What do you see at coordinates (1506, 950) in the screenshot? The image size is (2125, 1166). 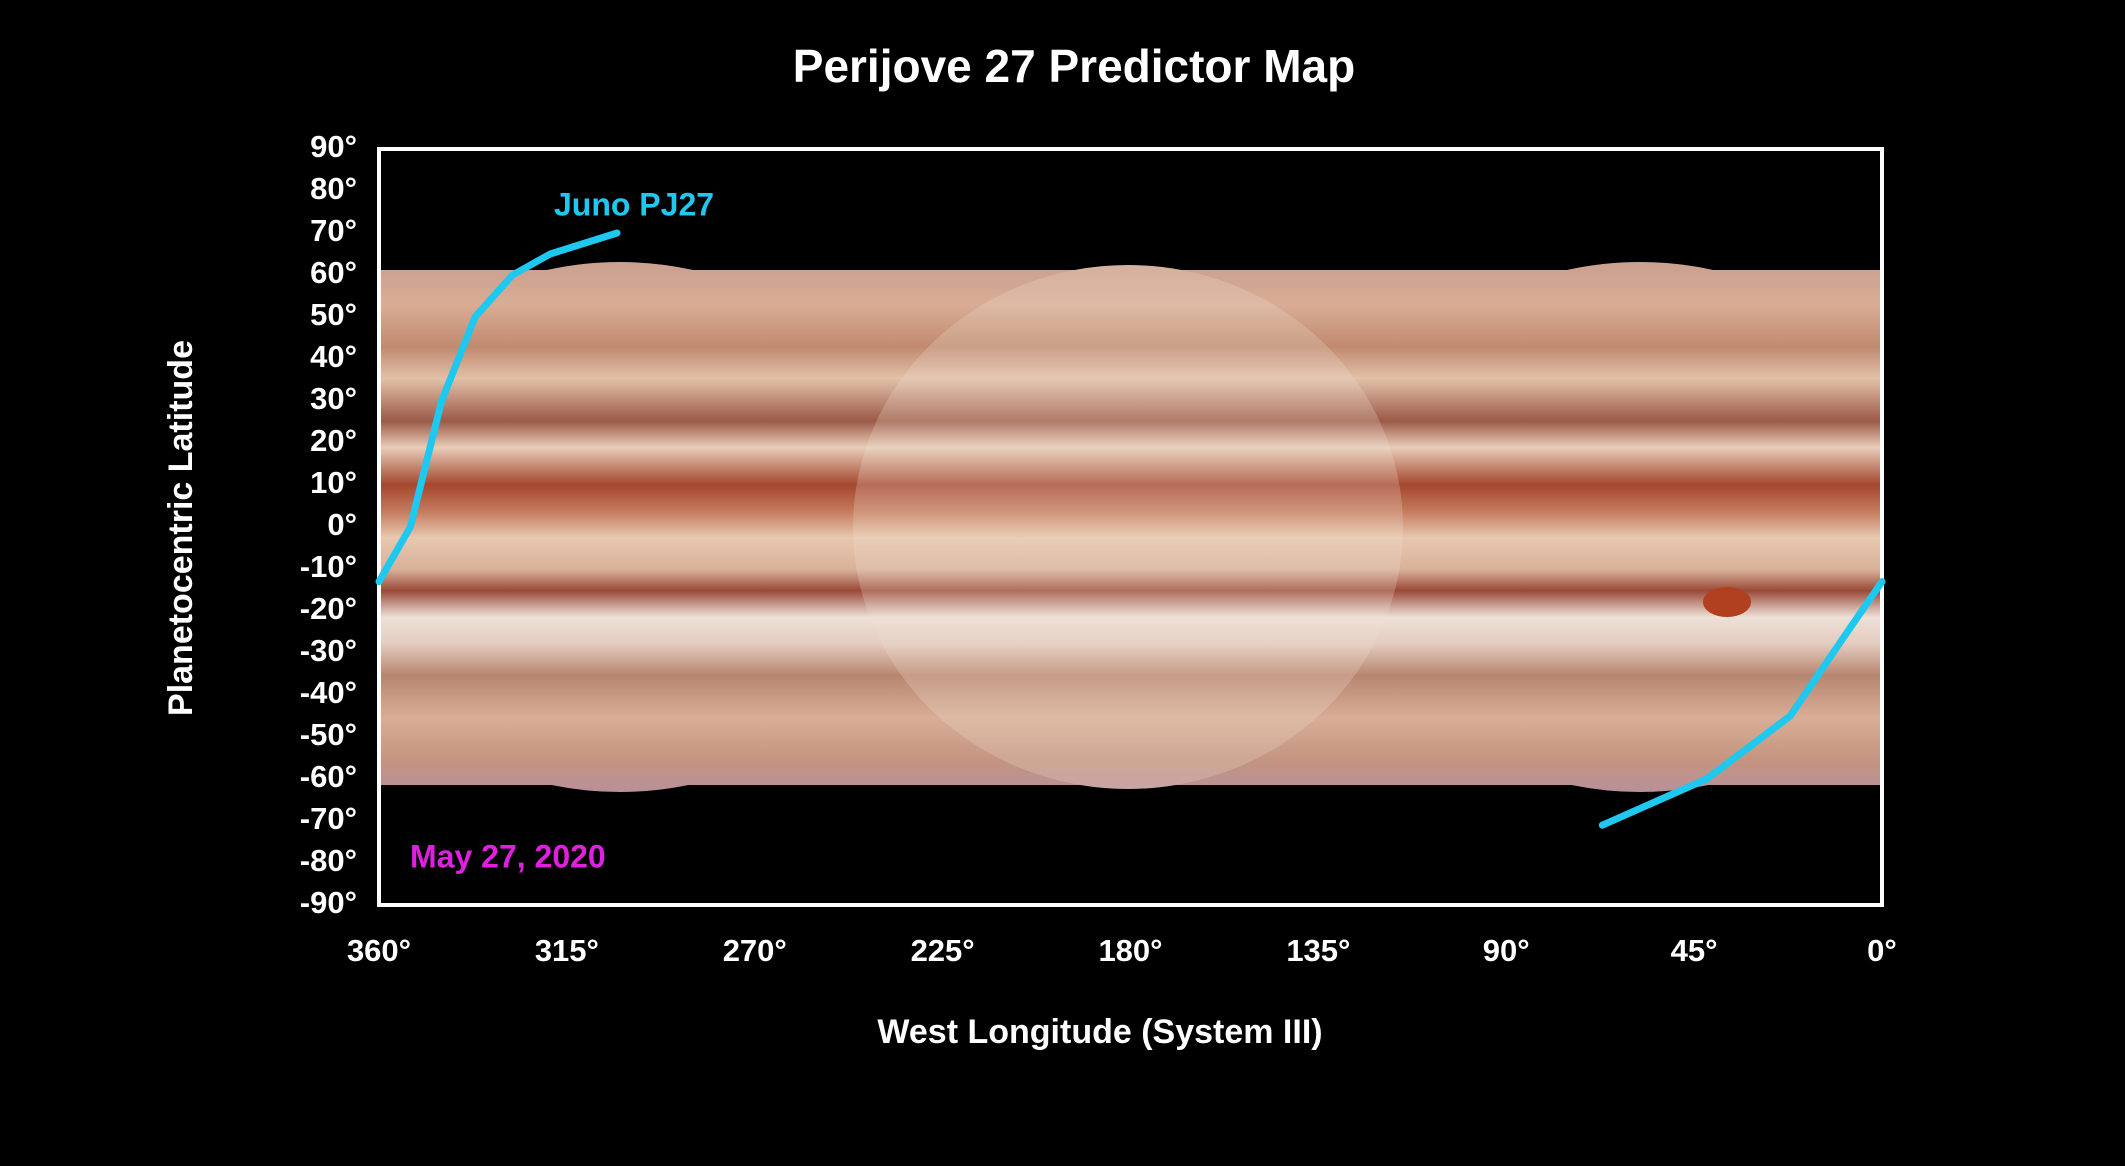 I see `x-tick-label: 90°` at bounding box center [1506, 950].